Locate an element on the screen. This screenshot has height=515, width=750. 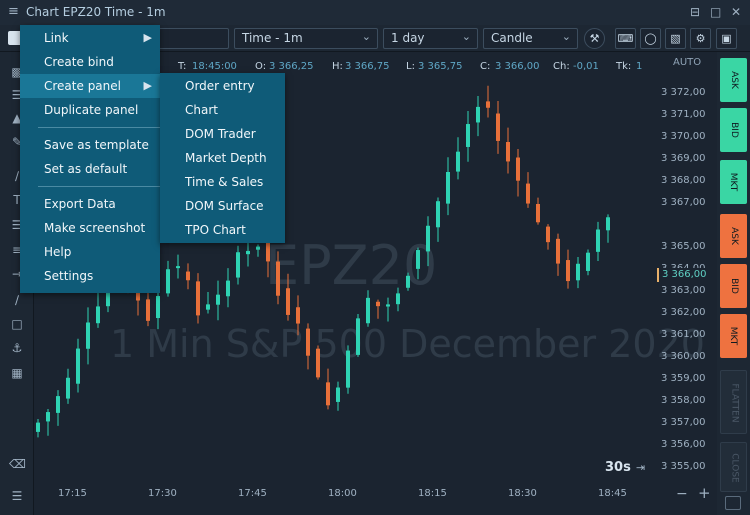
zoom-level: 30s is located at coordinates (618, 467).